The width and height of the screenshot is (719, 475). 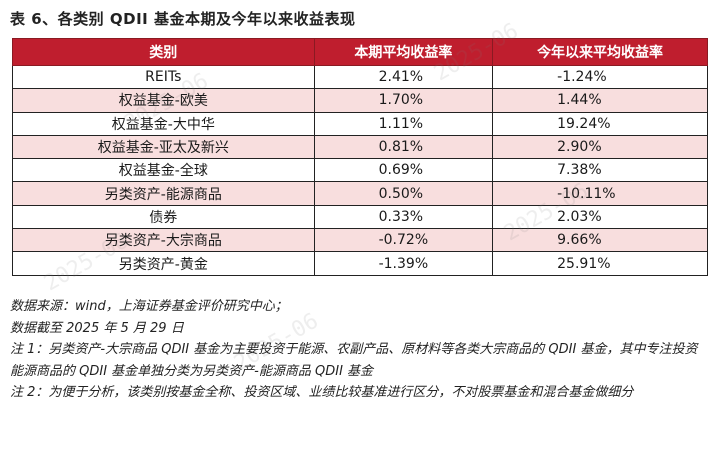 I want to click on cell-ytd-return: 9.66%, so click(x=600, y=240).